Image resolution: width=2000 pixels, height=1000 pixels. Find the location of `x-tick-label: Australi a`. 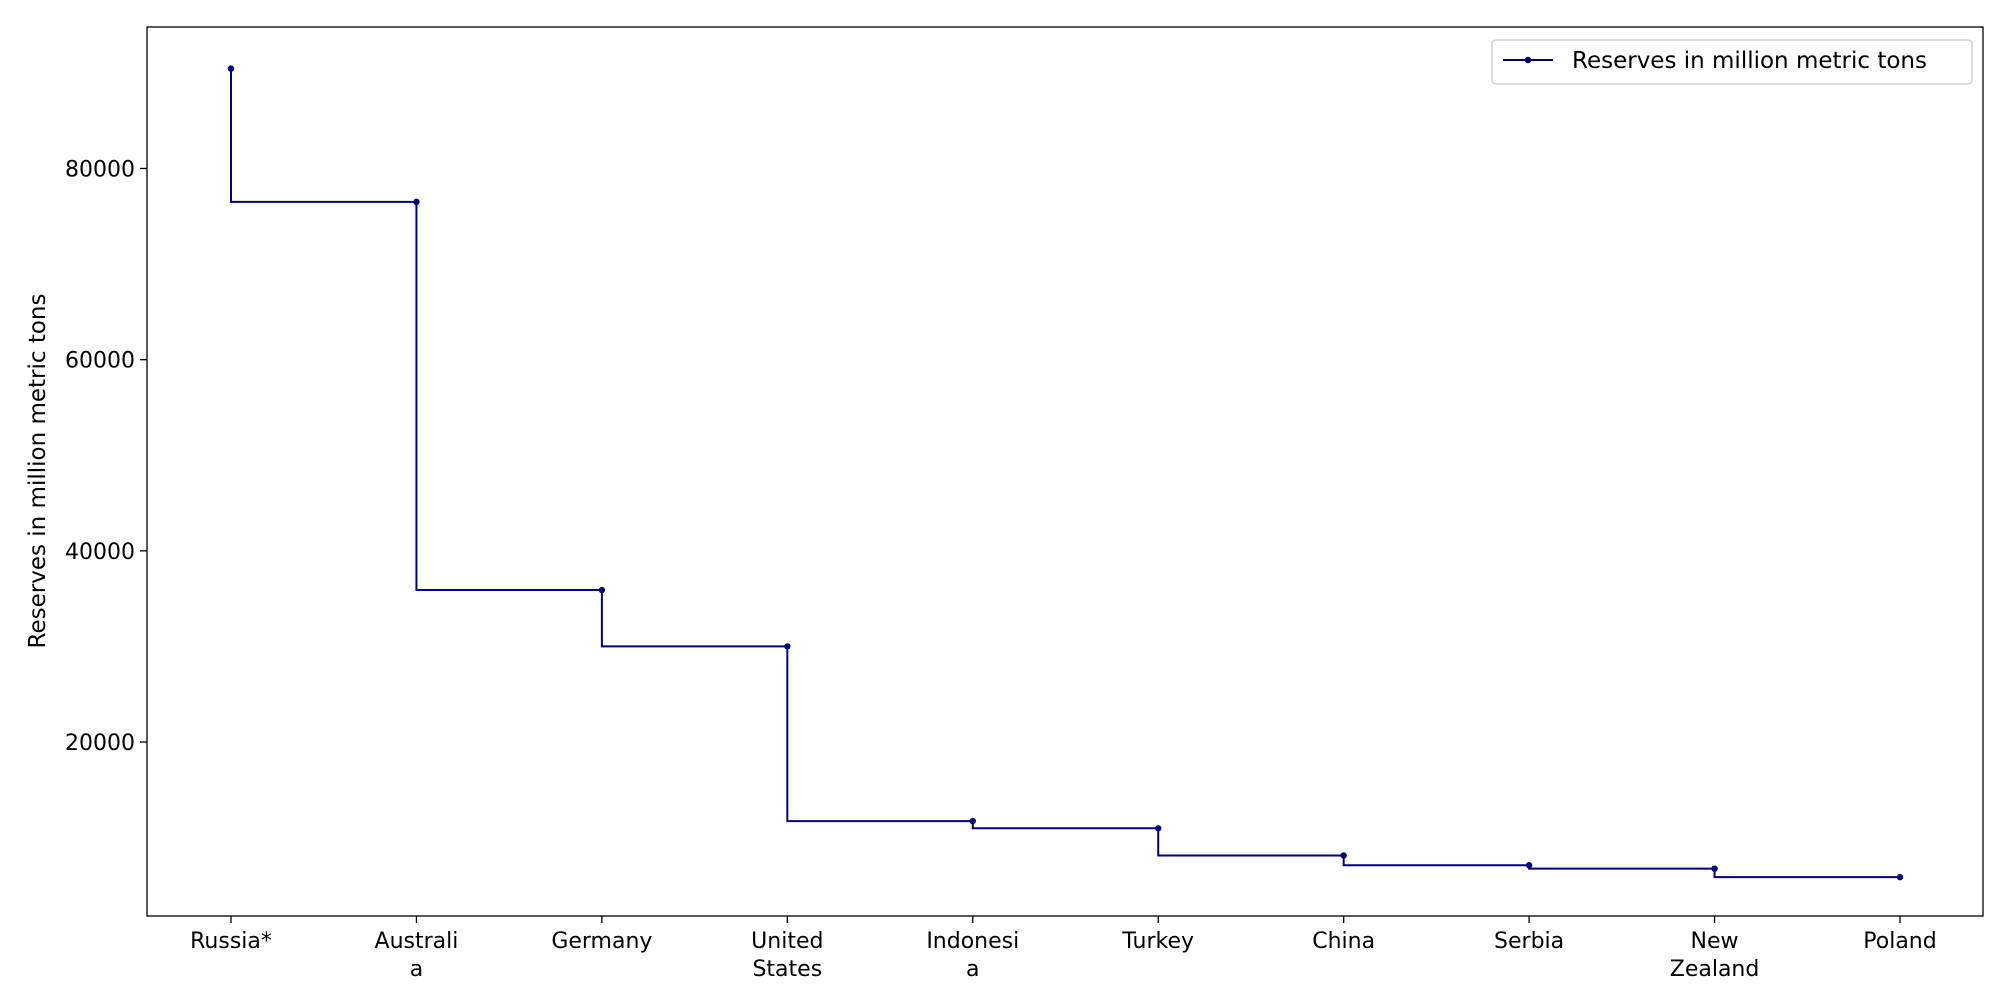

x-tick-label: Australi a is located at coordinates (417, 955).